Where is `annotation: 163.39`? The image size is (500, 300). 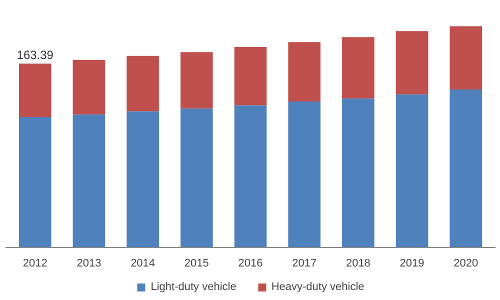 annotation: 163.39 is located at coordinates (35, 55).